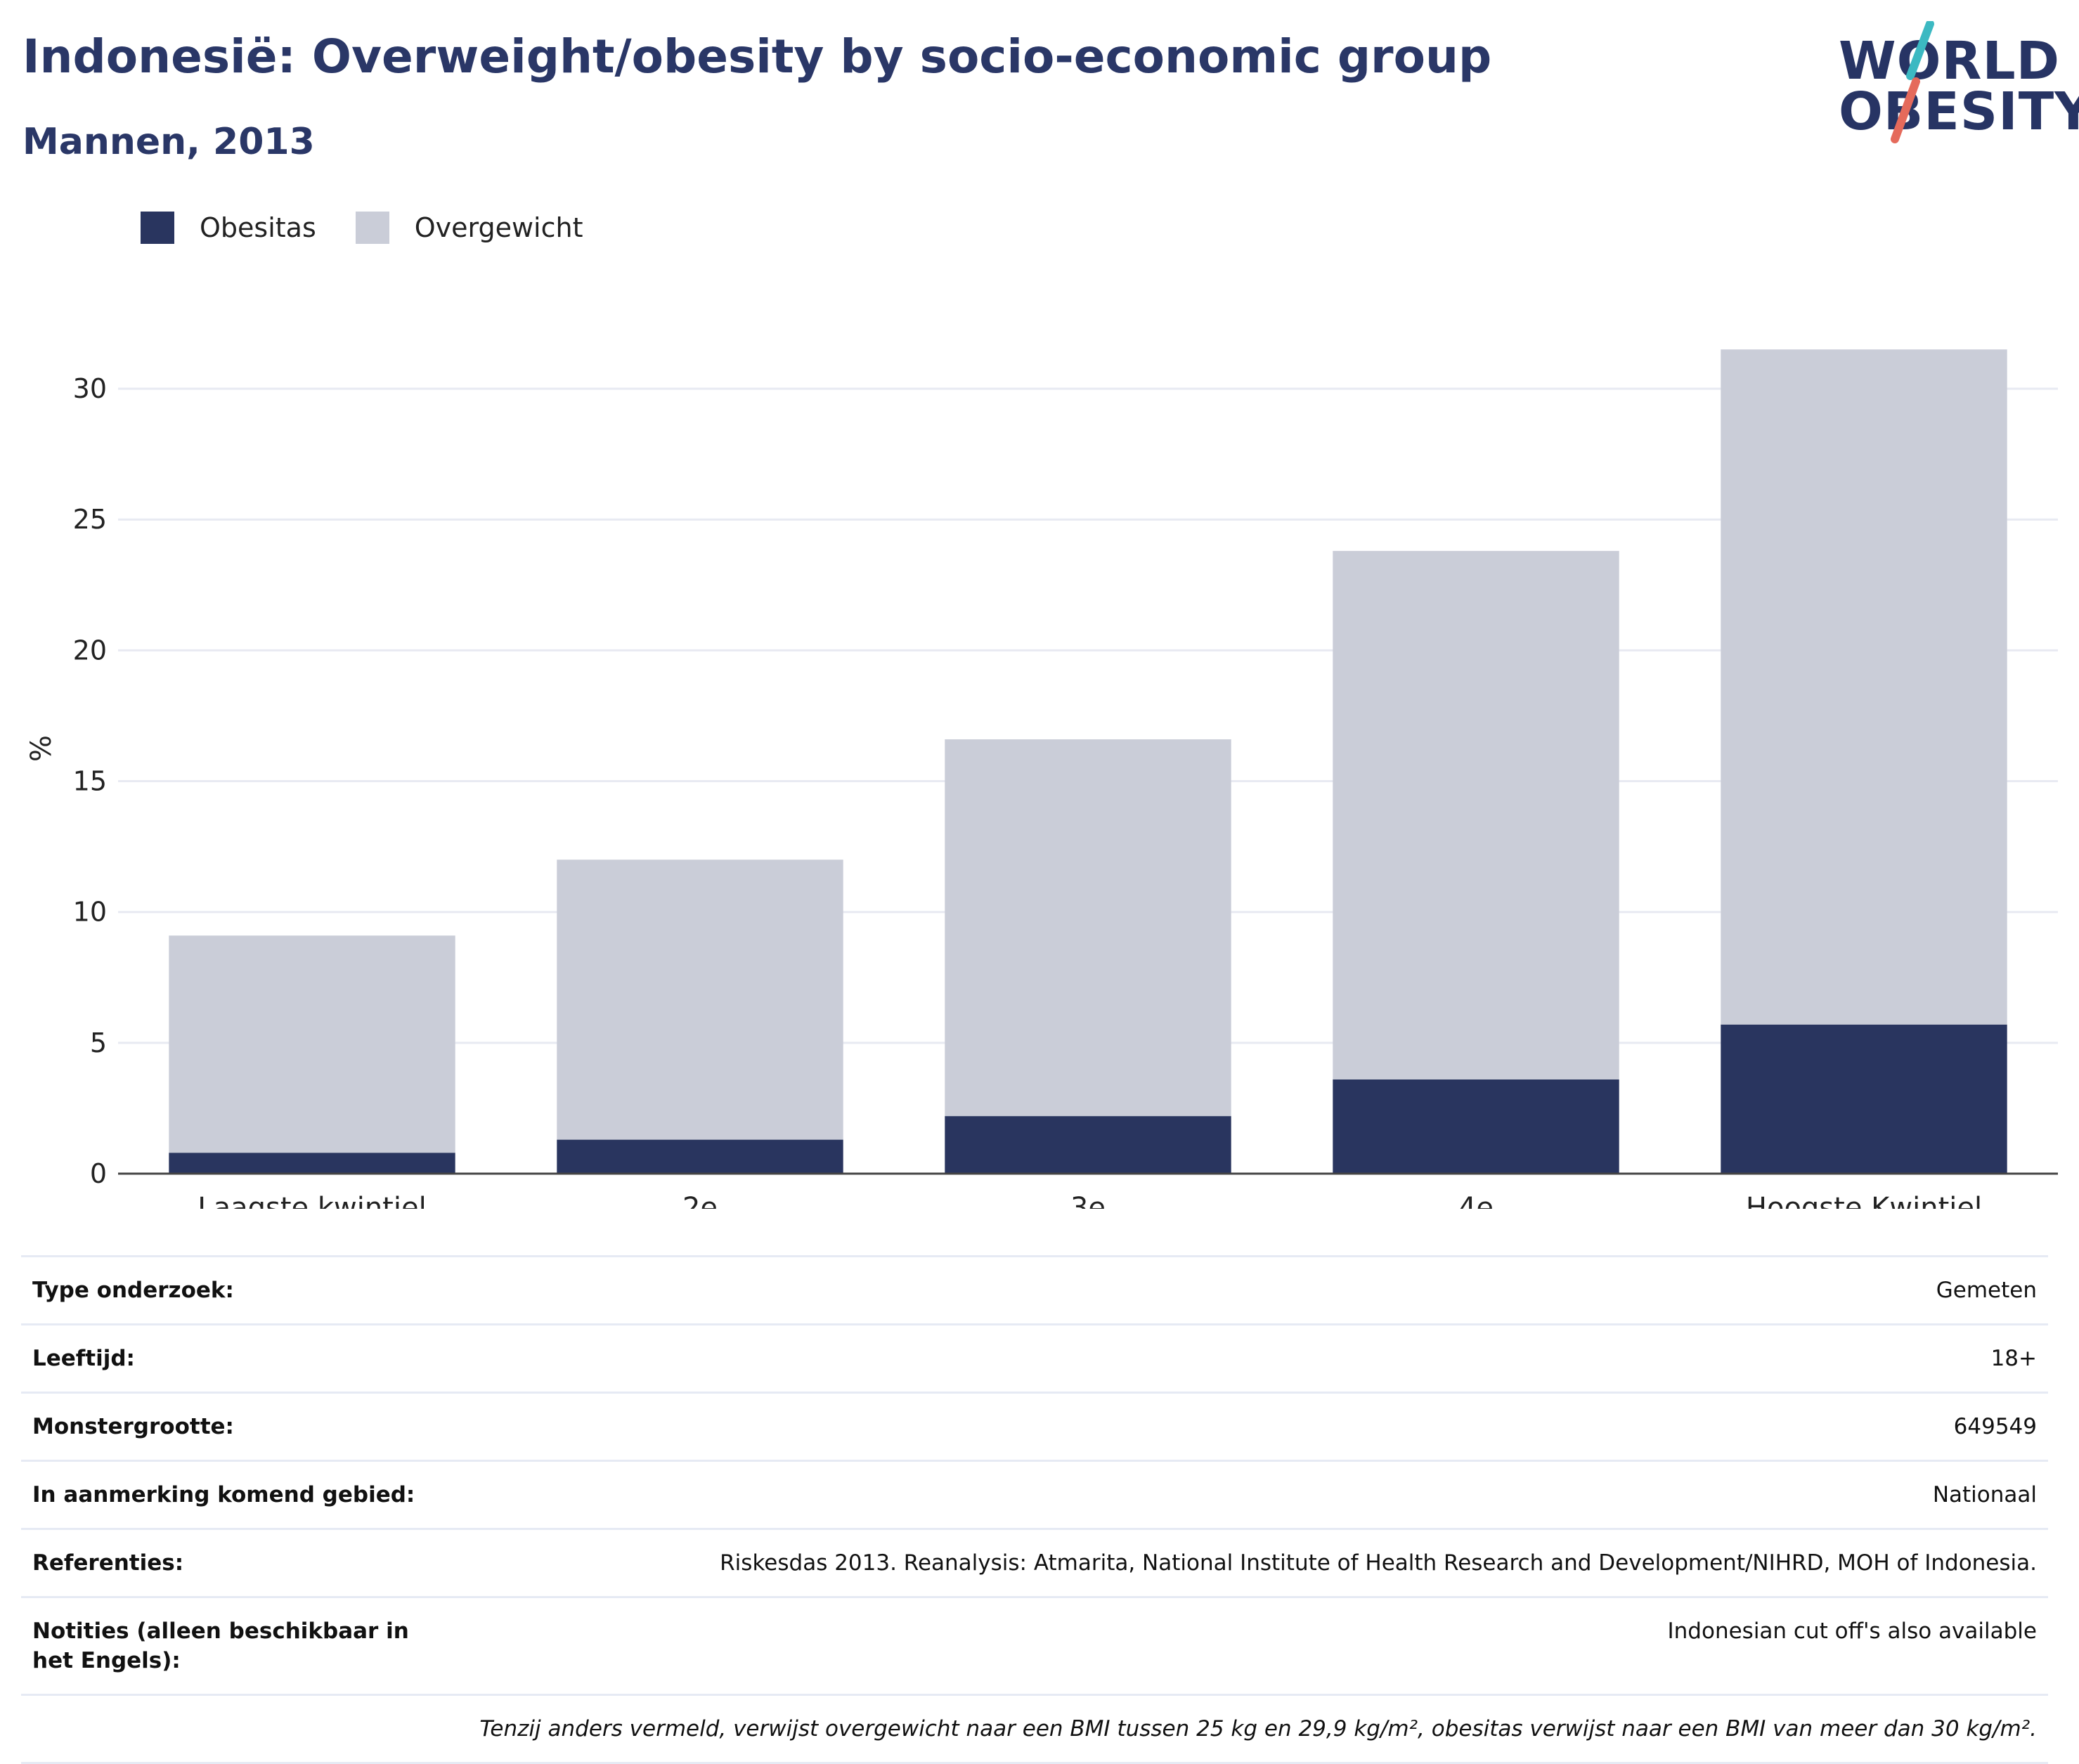 The image size is (2079, 1764). What do you see at coordinates (90, 519) in the screenshot?
I see `y-tick-label: 25` at bounding box center [90, 519].